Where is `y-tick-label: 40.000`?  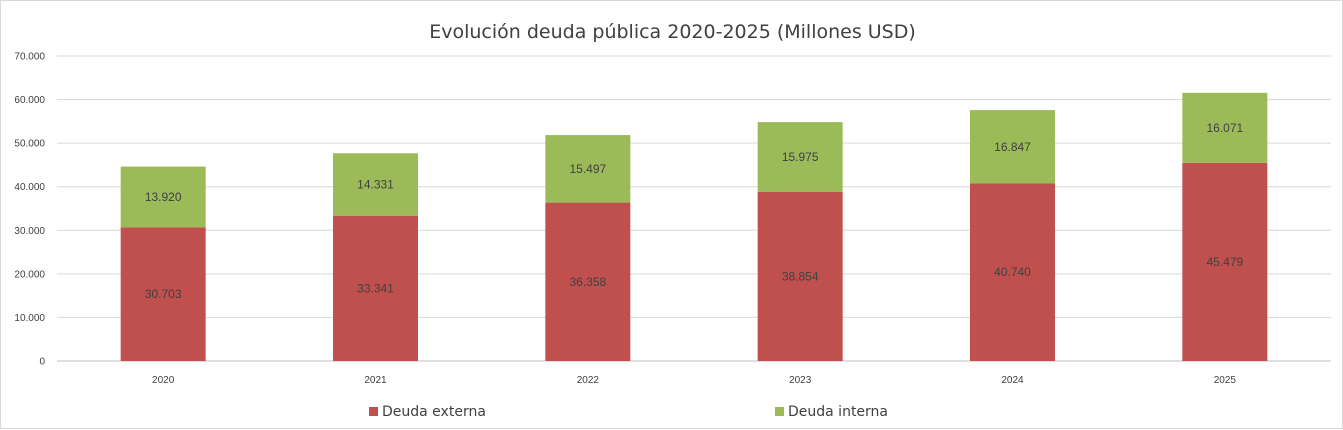 y-tick-label: 40.000 is located at coordinates (29, 187).